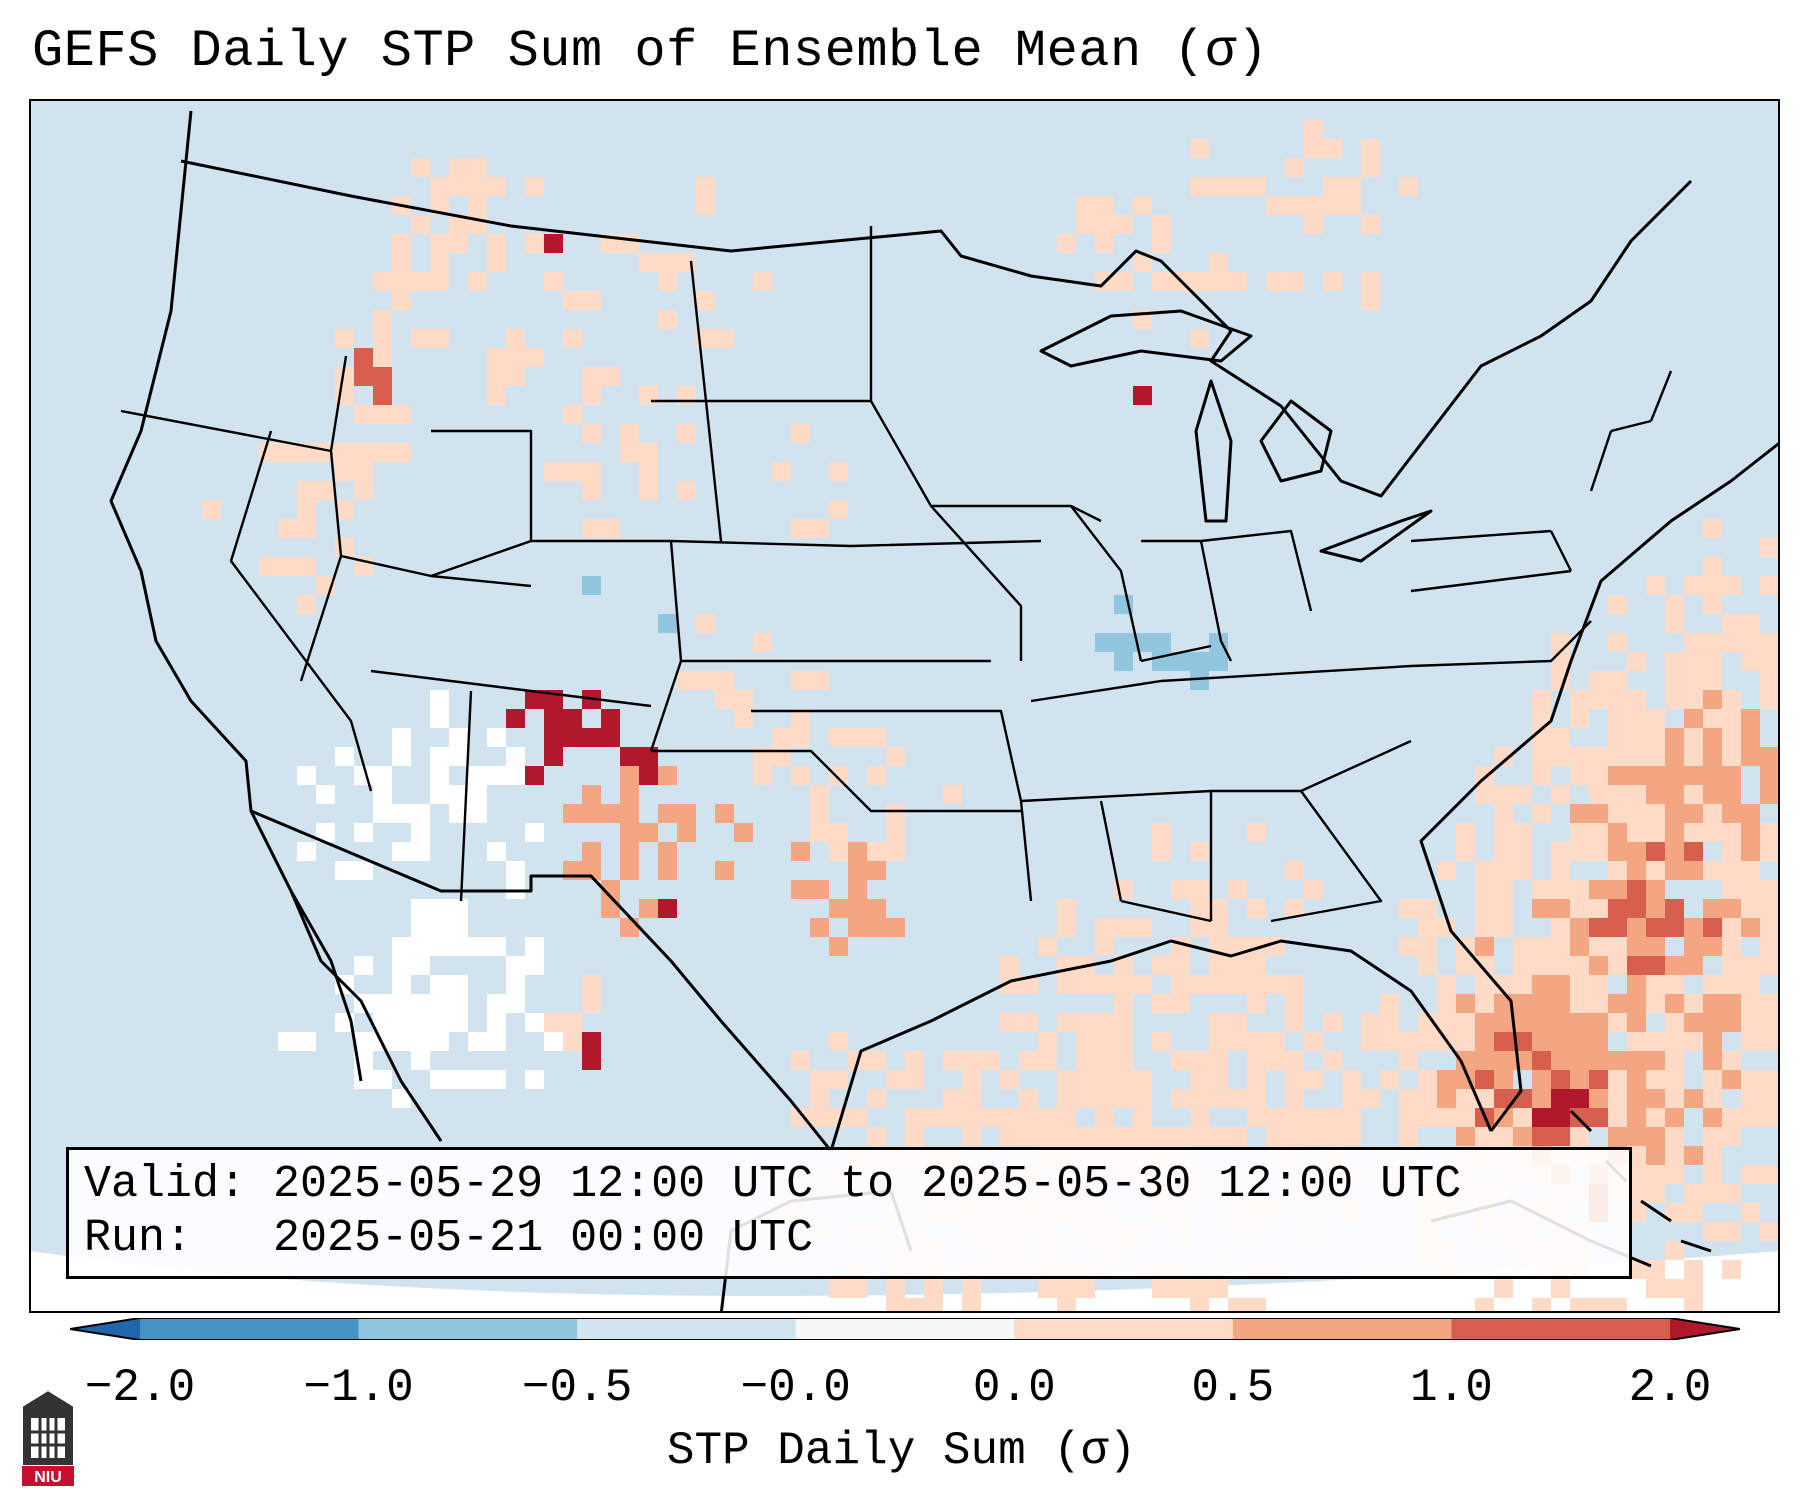 The image size is (1803, 1506). I want to click on lake-michigan, so click(1213, 451).